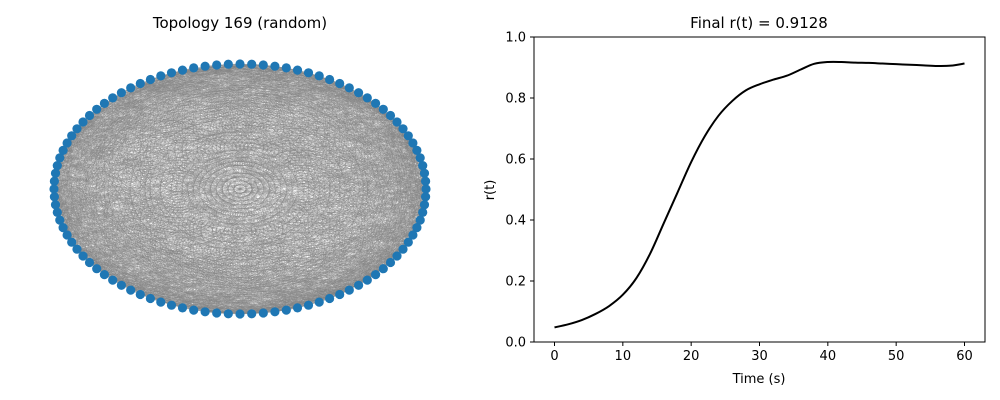 This screenshot has height=400, width=1000. Describe the element at coordinates (515, 99) in the screenshot. I see `y-tick-label: 0.8` at that location.